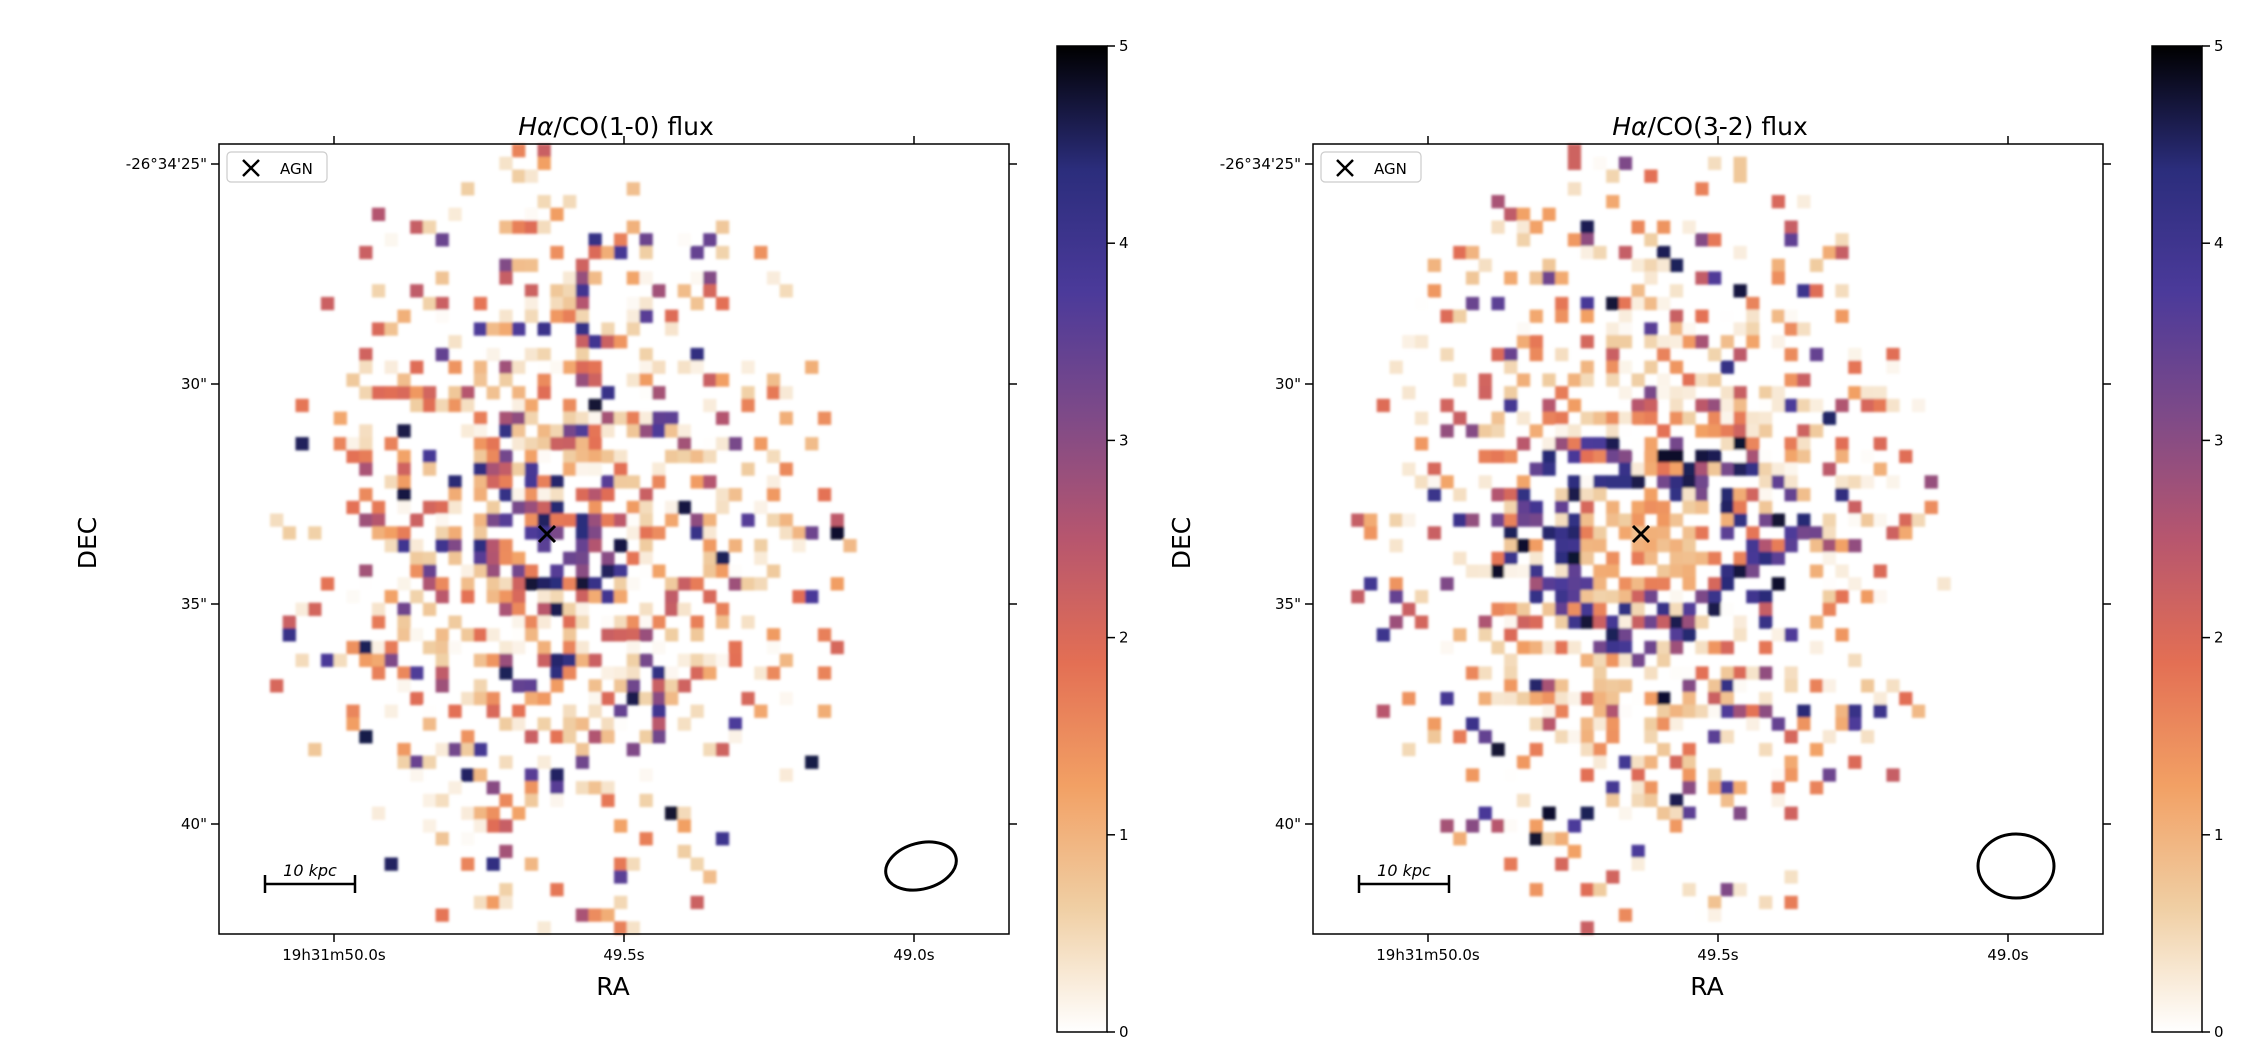 This screenshot has height=1060, width=2258. I want to click on panel-2-xlabel: RA, so click(1706, 986).